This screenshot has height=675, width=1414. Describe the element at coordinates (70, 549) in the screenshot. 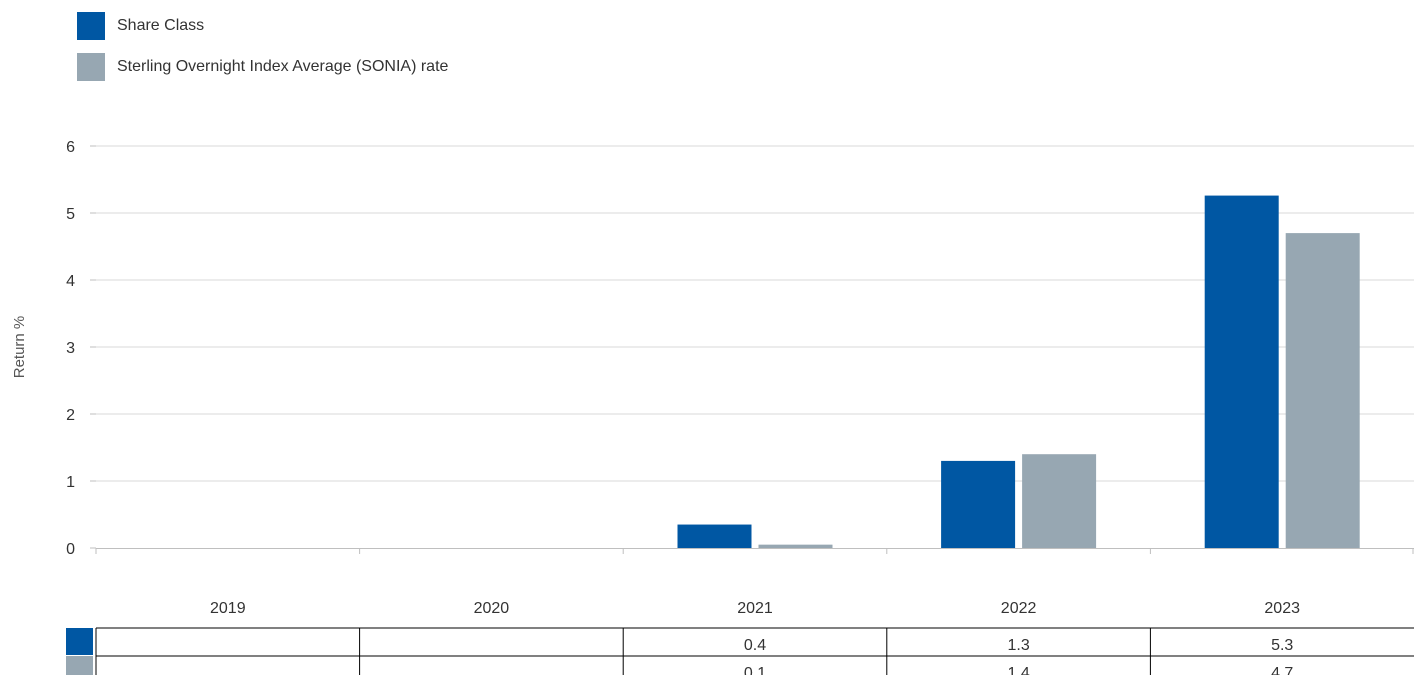

I see `y-tick-label: 0` at that location.